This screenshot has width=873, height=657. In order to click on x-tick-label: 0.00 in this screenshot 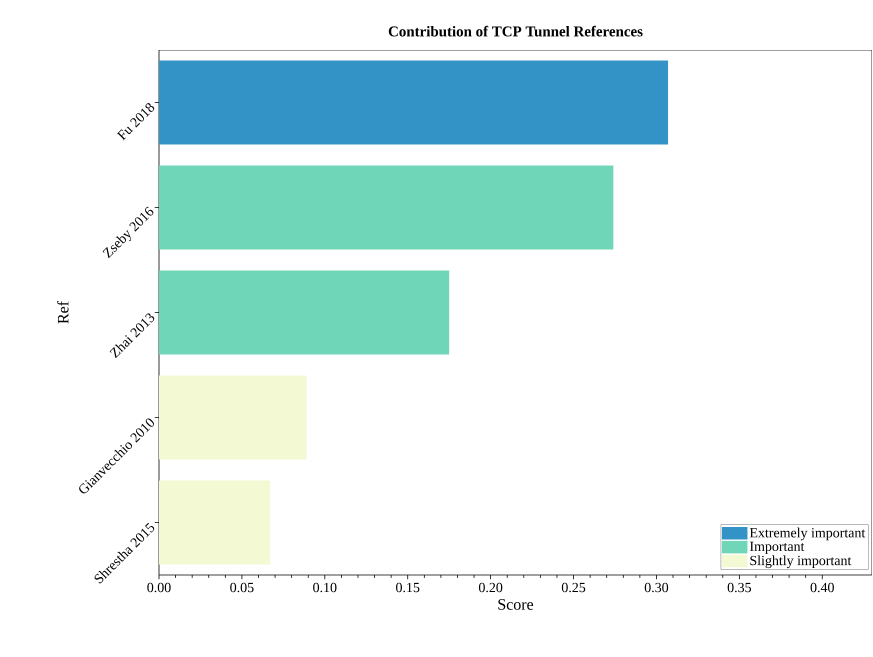, I will do `click(159, 587)`.